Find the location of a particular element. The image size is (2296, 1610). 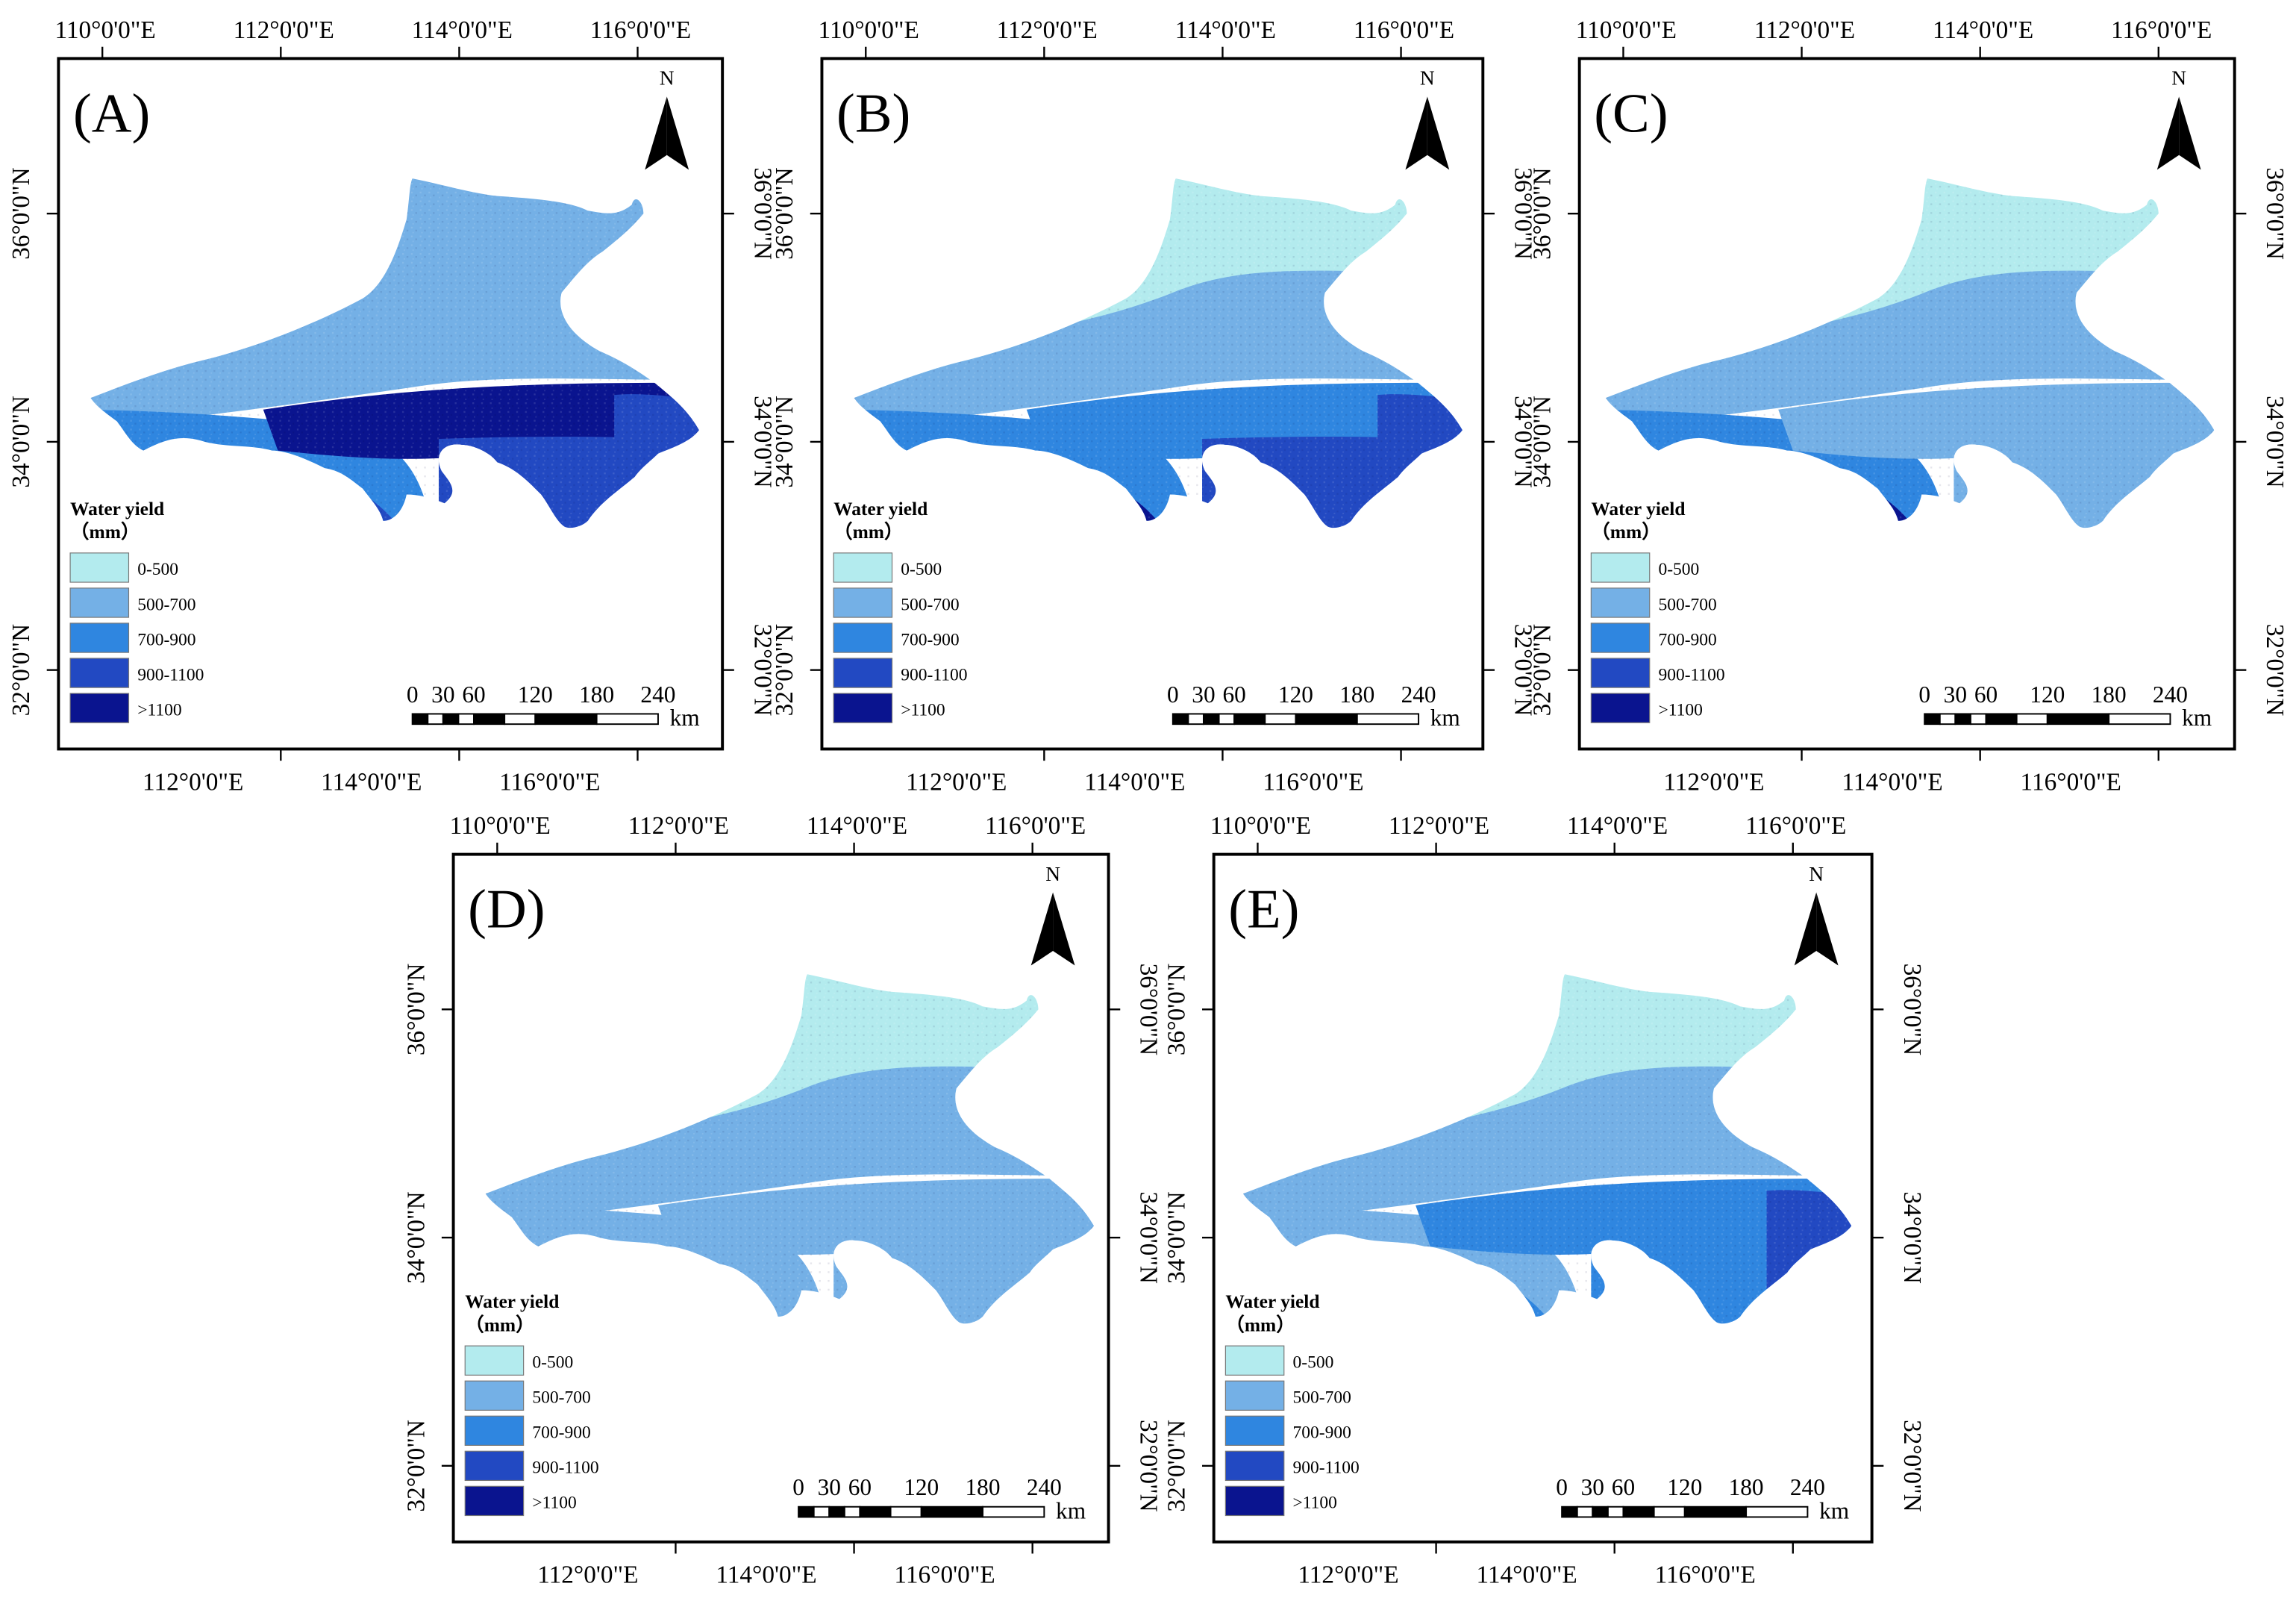

panel-label: (D) is located at coordinates (507, 910).